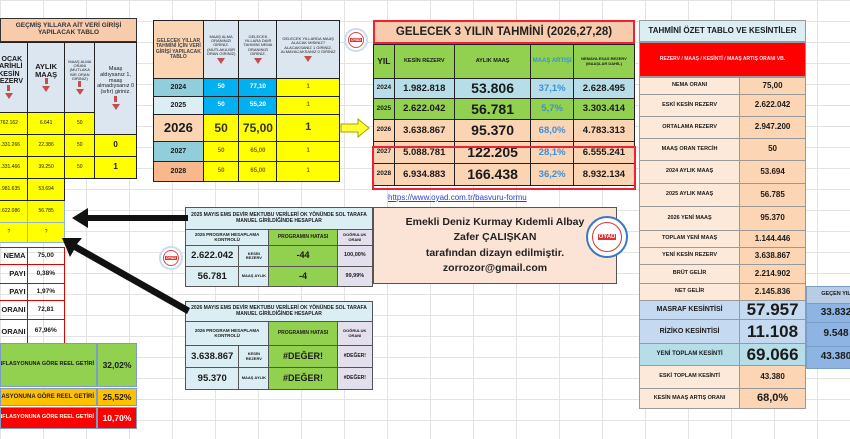 This screenshot has width=850, height=439. I want to click on year-cell: 2028, so click(178, 171).